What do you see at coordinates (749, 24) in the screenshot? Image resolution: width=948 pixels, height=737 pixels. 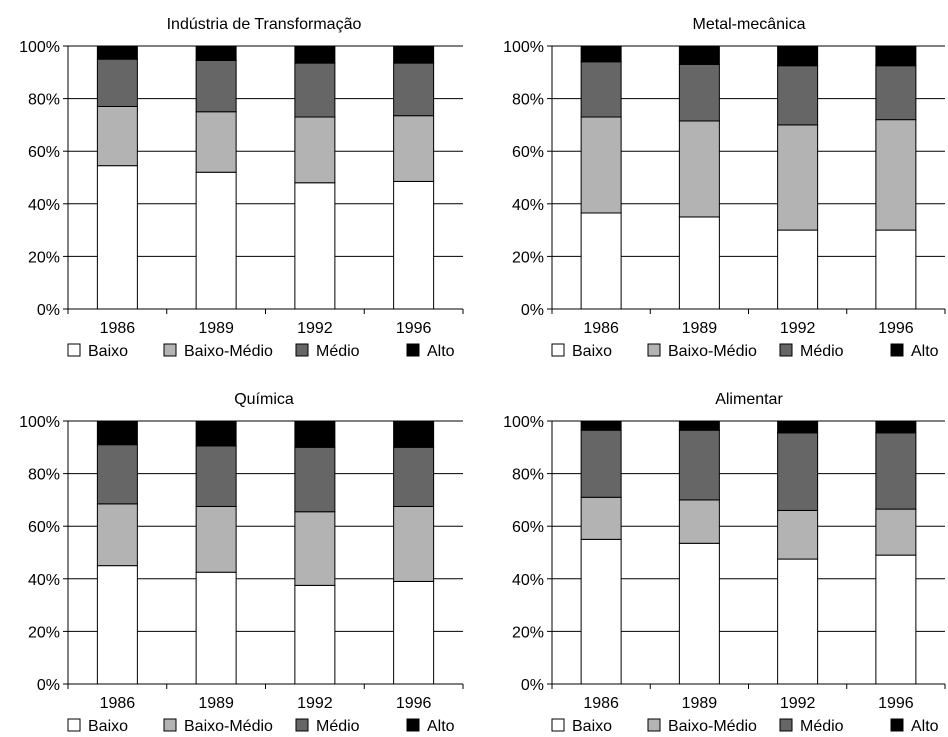 I see `chart-title: Metal-mecânica` at bounding box center [749, 24].